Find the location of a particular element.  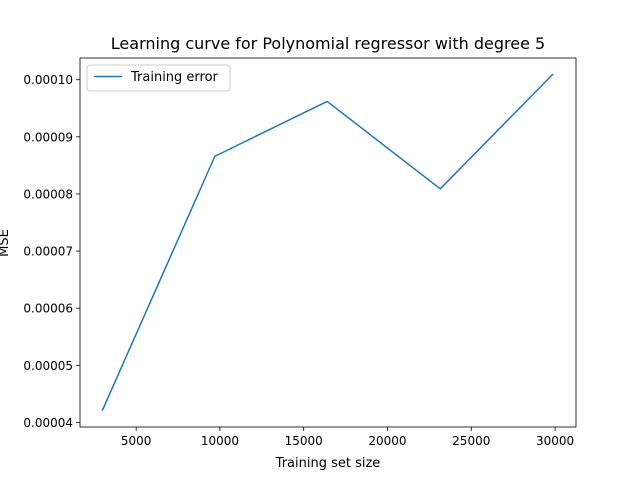

x-axis-label: Training set size is located at coordinates (328, 463).